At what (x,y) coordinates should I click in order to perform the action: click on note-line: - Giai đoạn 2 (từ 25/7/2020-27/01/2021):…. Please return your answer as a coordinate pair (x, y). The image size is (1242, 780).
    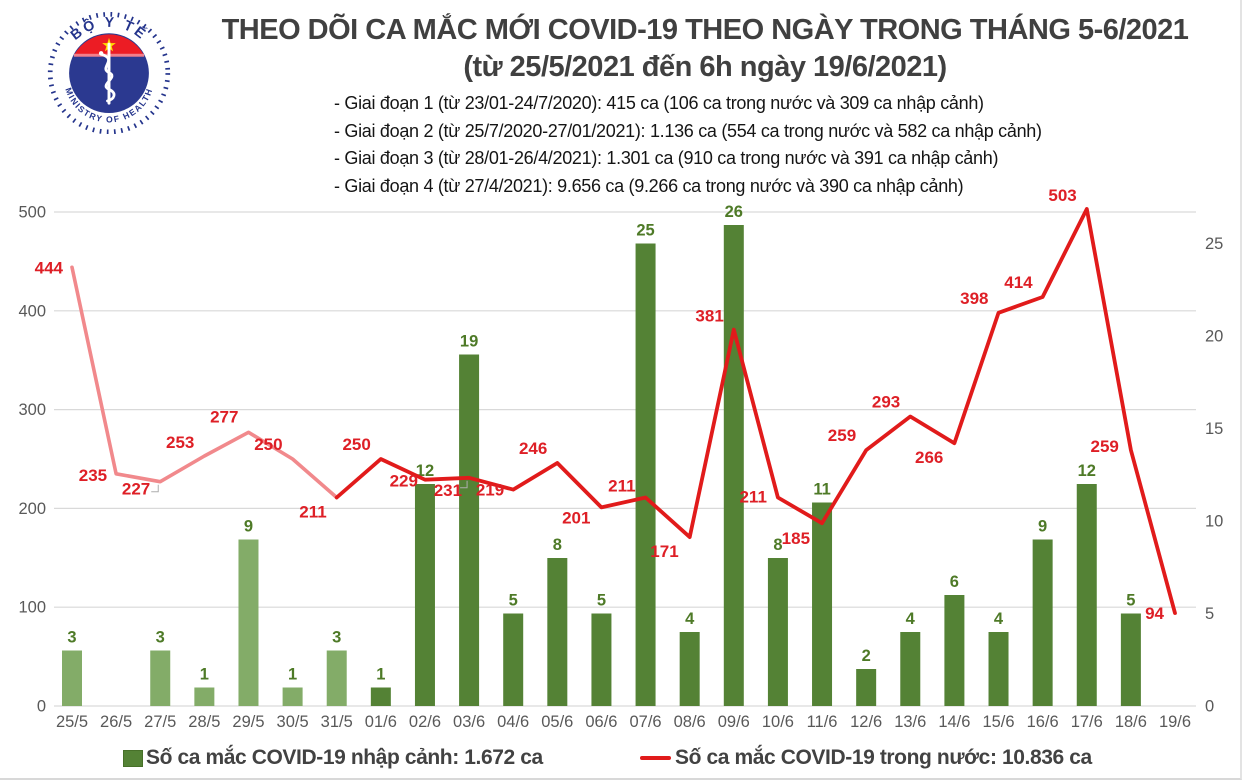
    Looking at the image, I should click on (688, 130).